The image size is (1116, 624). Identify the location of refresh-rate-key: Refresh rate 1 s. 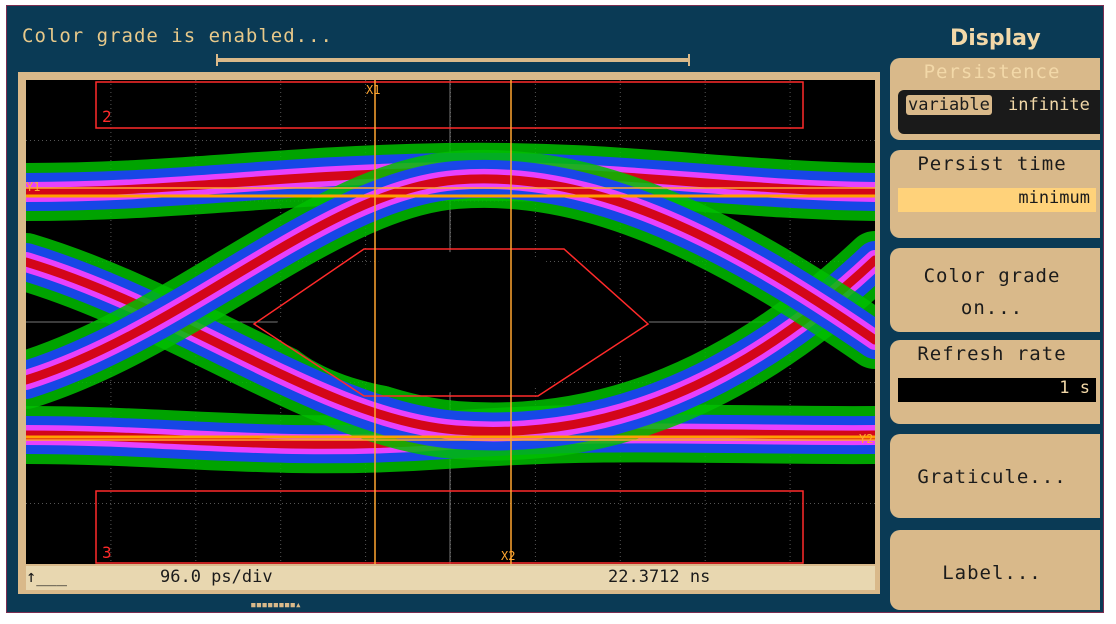
(995, 382).